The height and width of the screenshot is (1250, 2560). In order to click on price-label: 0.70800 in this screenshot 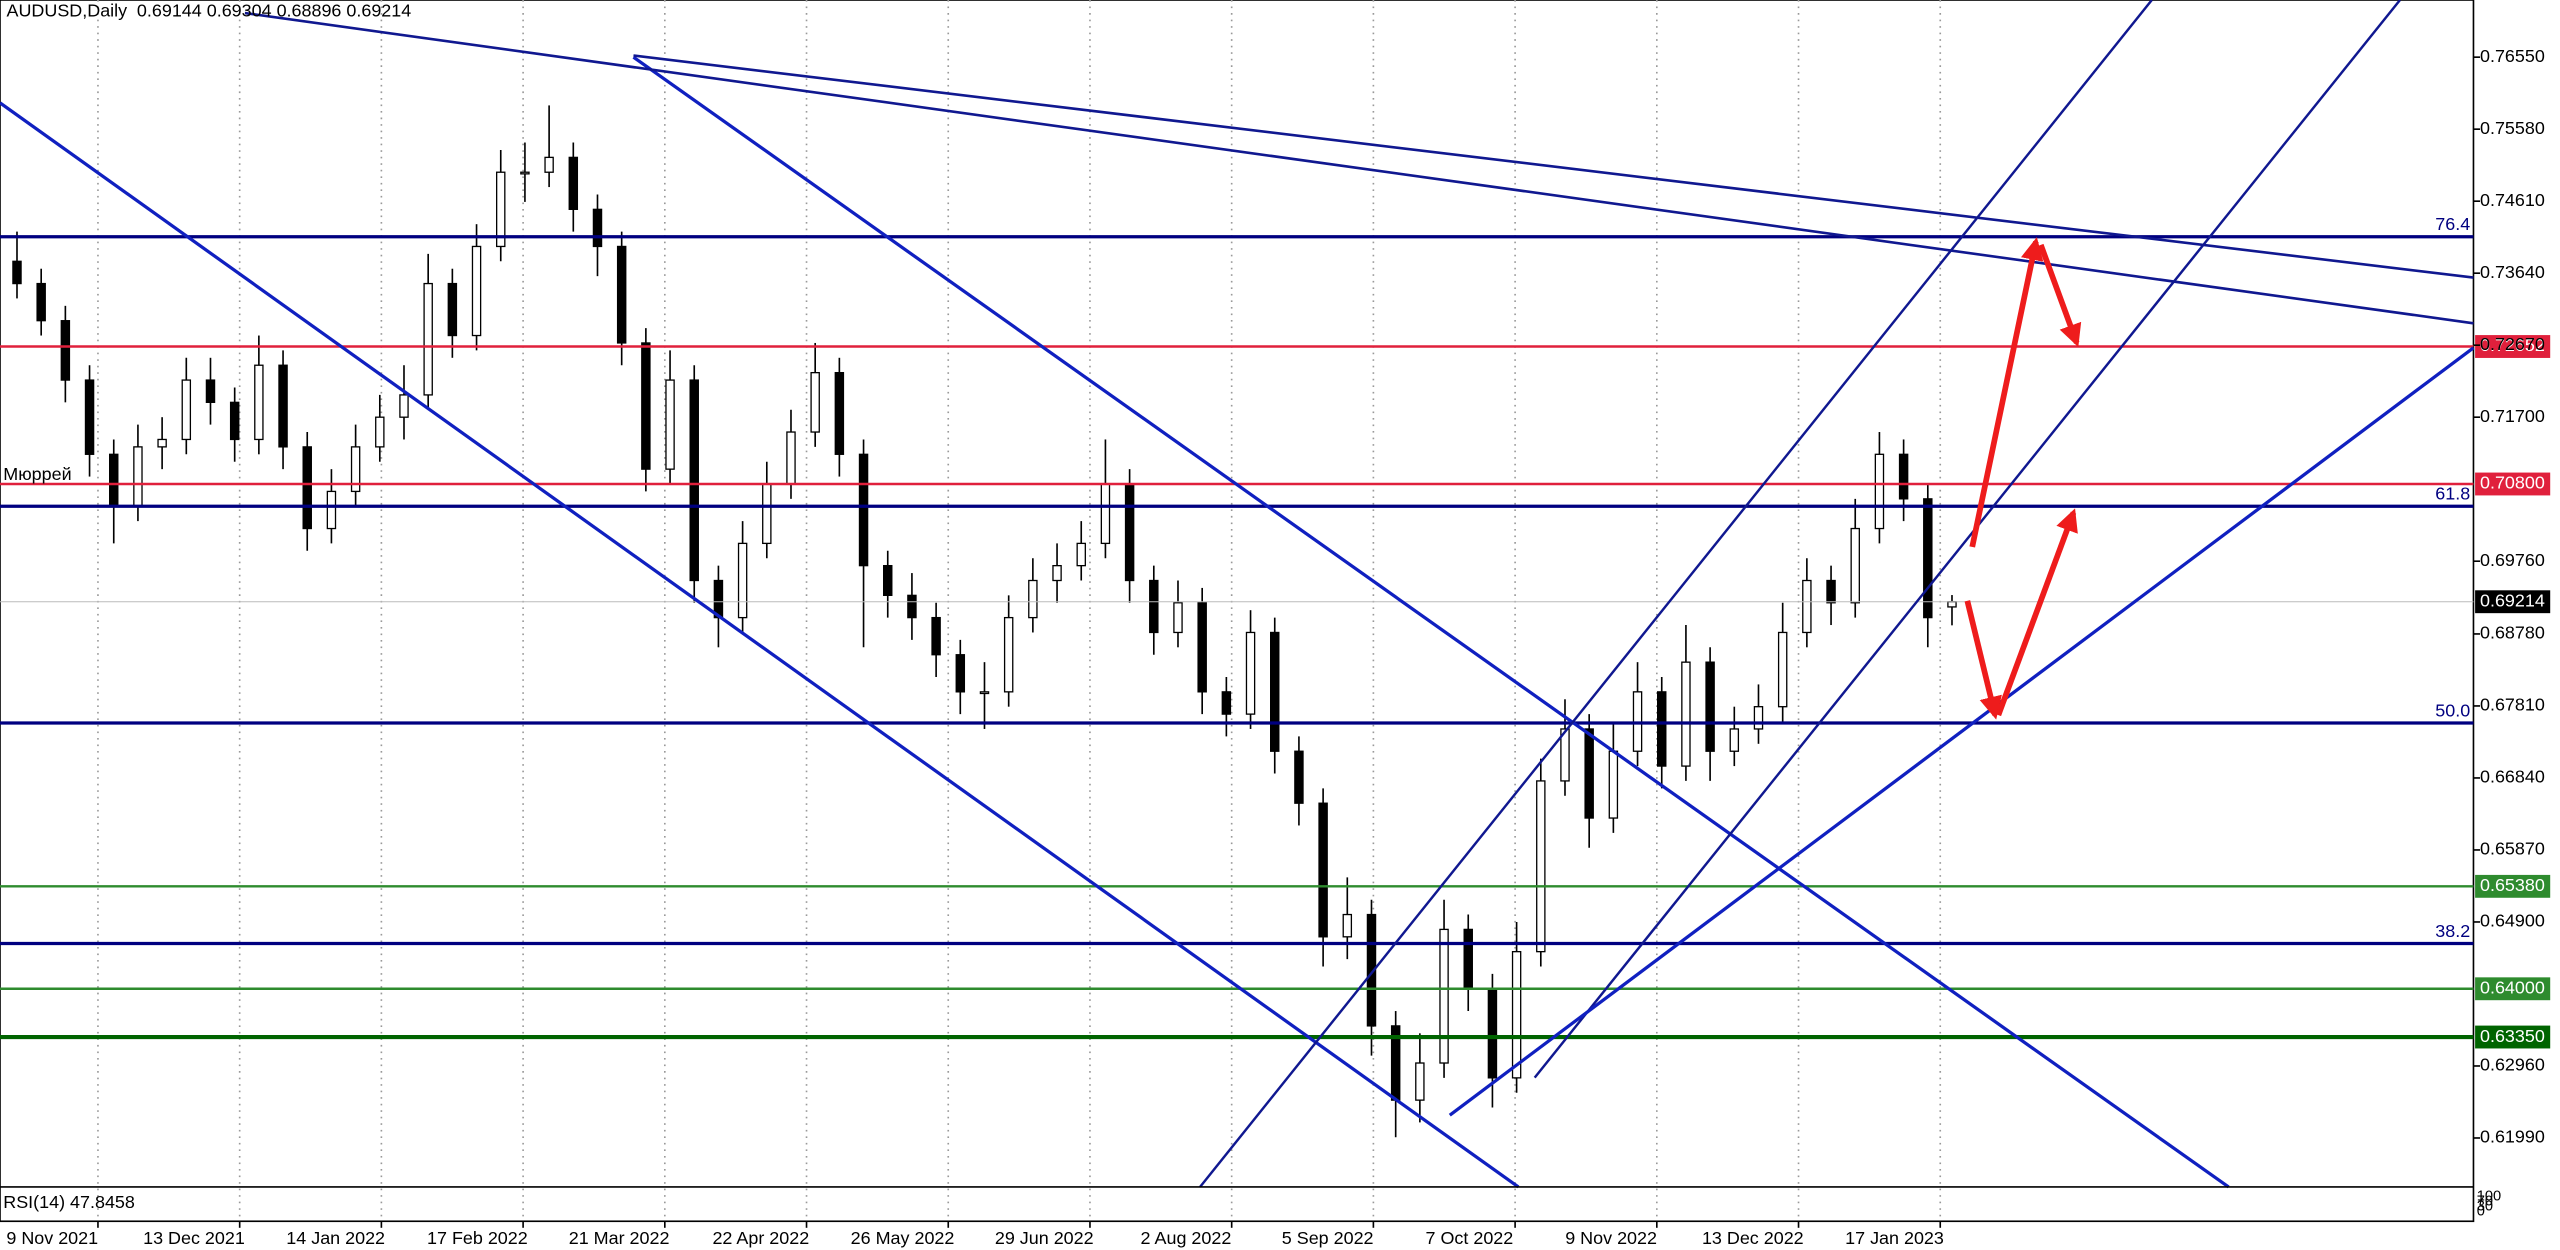, I will do `click(2512, 483)`.